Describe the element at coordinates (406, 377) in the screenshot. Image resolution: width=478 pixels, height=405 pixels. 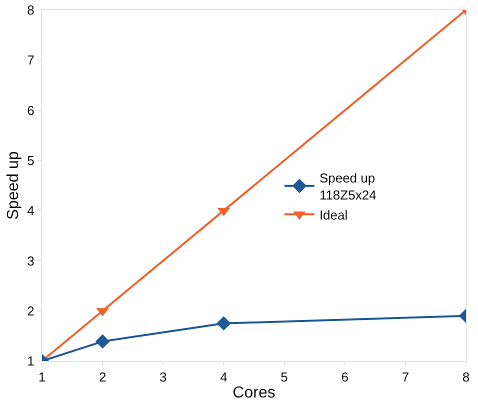
I see `x-tick-label: 7` at that location.